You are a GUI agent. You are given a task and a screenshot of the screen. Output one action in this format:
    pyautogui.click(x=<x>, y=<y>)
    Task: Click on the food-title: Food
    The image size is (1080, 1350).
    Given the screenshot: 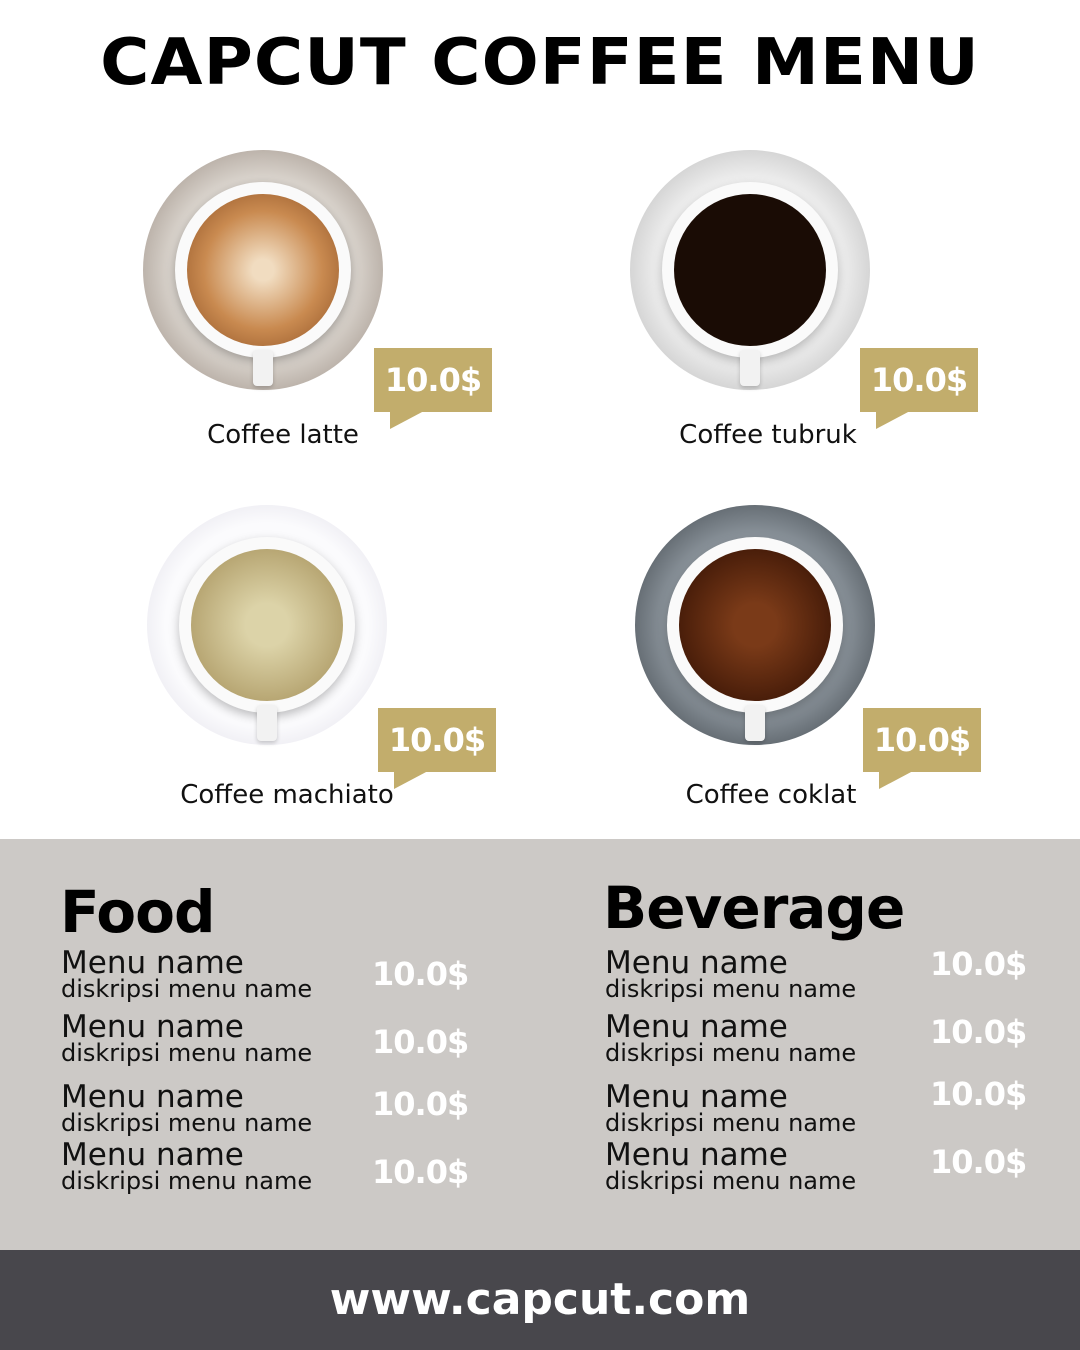 What is the action you would take?
    pyautogui.click(x=137, y=912)
    